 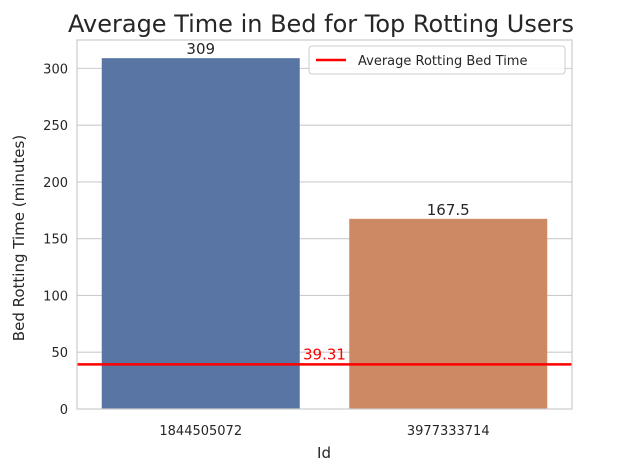 What do you see at coordinates (200, 49) in the screenshot?
I see `bar-value-label: 309` at bounding box center [200, 49].